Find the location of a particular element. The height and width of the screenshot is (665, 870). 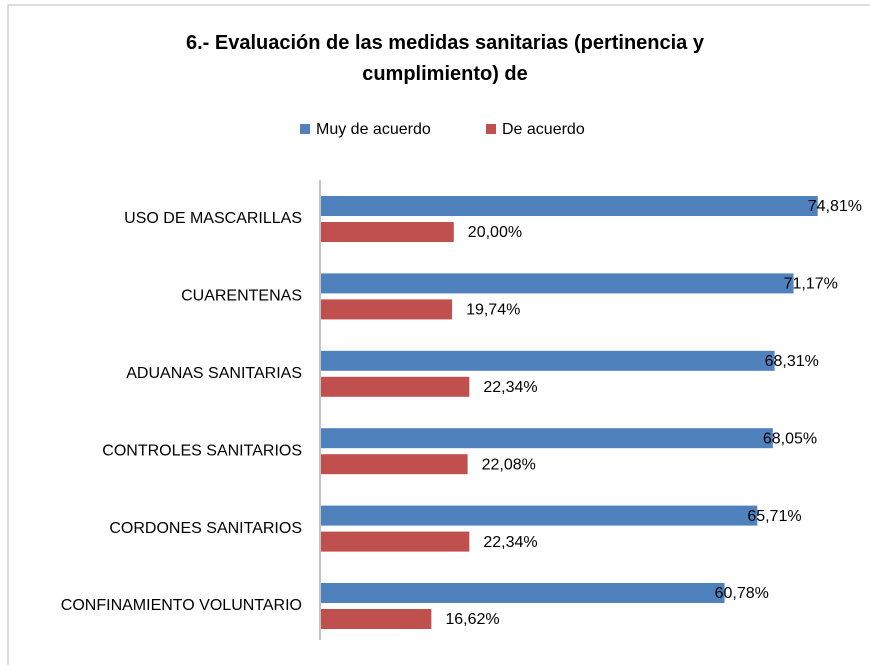

data-label: 68,05% is located at coordinates (790, 438).